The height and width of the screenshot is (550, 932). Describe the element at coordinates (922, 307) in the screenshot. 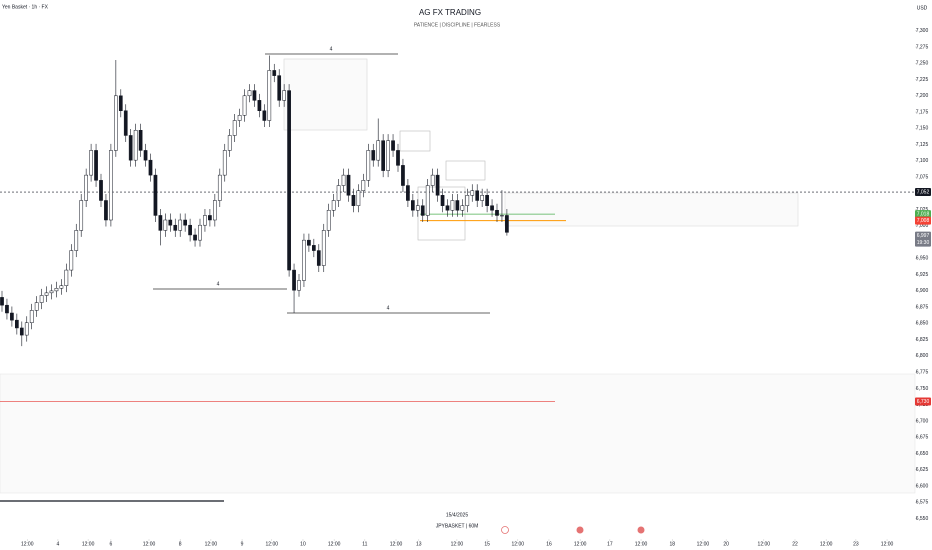

I see `y-tick-label: 6,875` at that location.